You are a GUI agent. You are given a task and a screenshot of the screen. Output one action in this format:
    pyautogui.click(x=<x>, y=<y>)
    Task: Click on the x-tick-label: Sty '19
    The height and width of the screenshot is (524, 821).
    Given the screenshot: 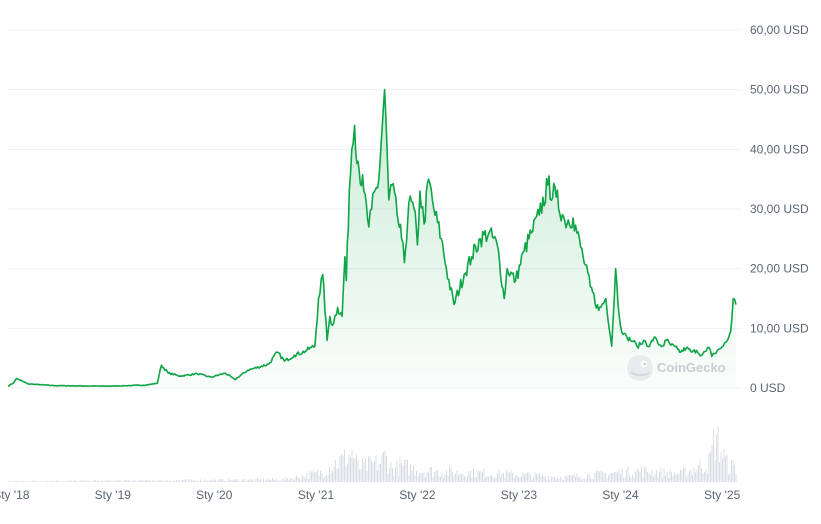 What is the action you would take?
    pyautogui.click(x=113, y=495)
    